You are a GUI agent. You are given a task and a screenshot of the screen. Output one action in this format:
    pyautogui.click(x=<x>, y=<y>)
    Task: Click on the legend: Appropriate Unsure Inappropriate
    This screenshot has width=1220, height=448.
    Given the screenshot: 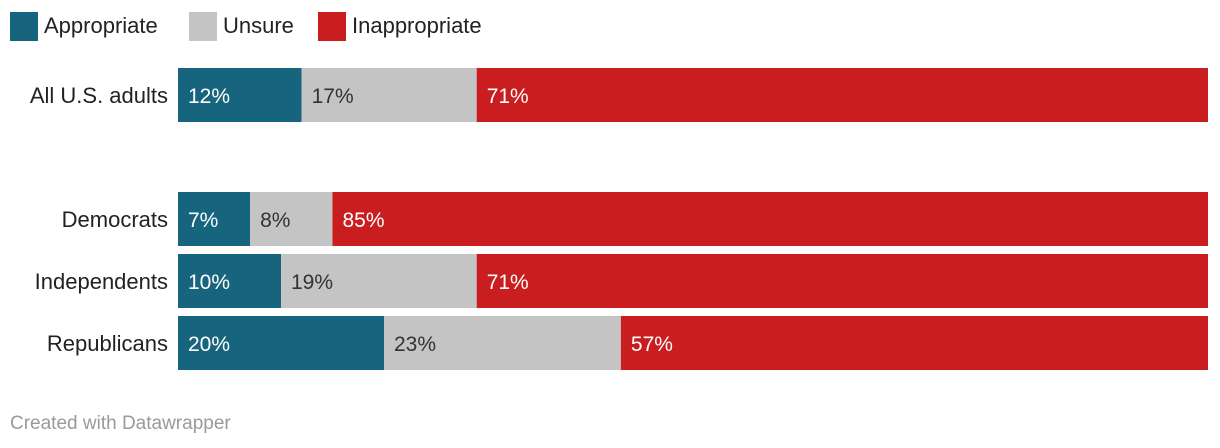 What is the action you would take?
    pyautogui.click(x=246, y=26)
    